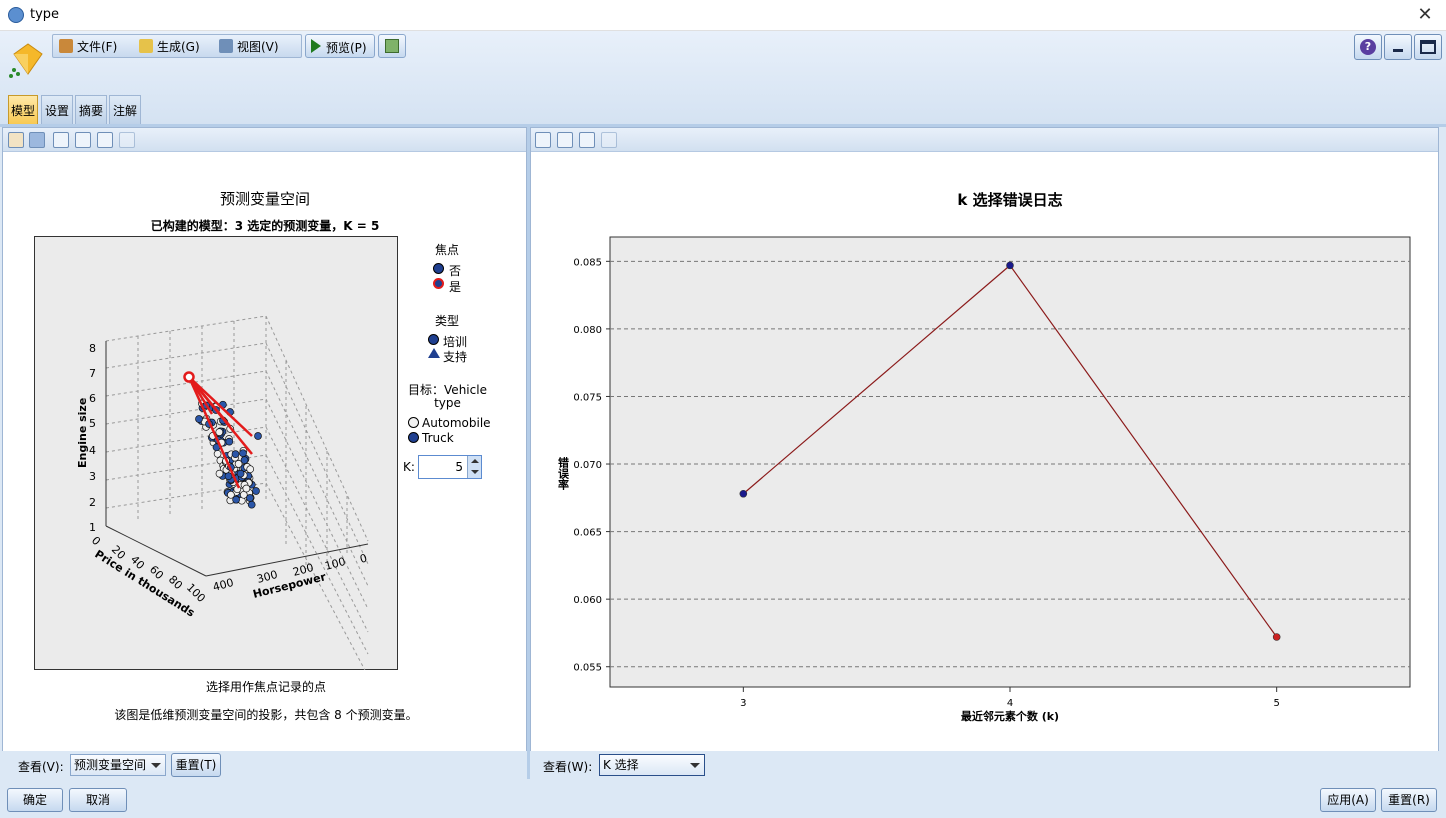 The width and height of the screenshot is (1446, 818). I want to click on legend-focus-title: 焦点, so click(447, 250).